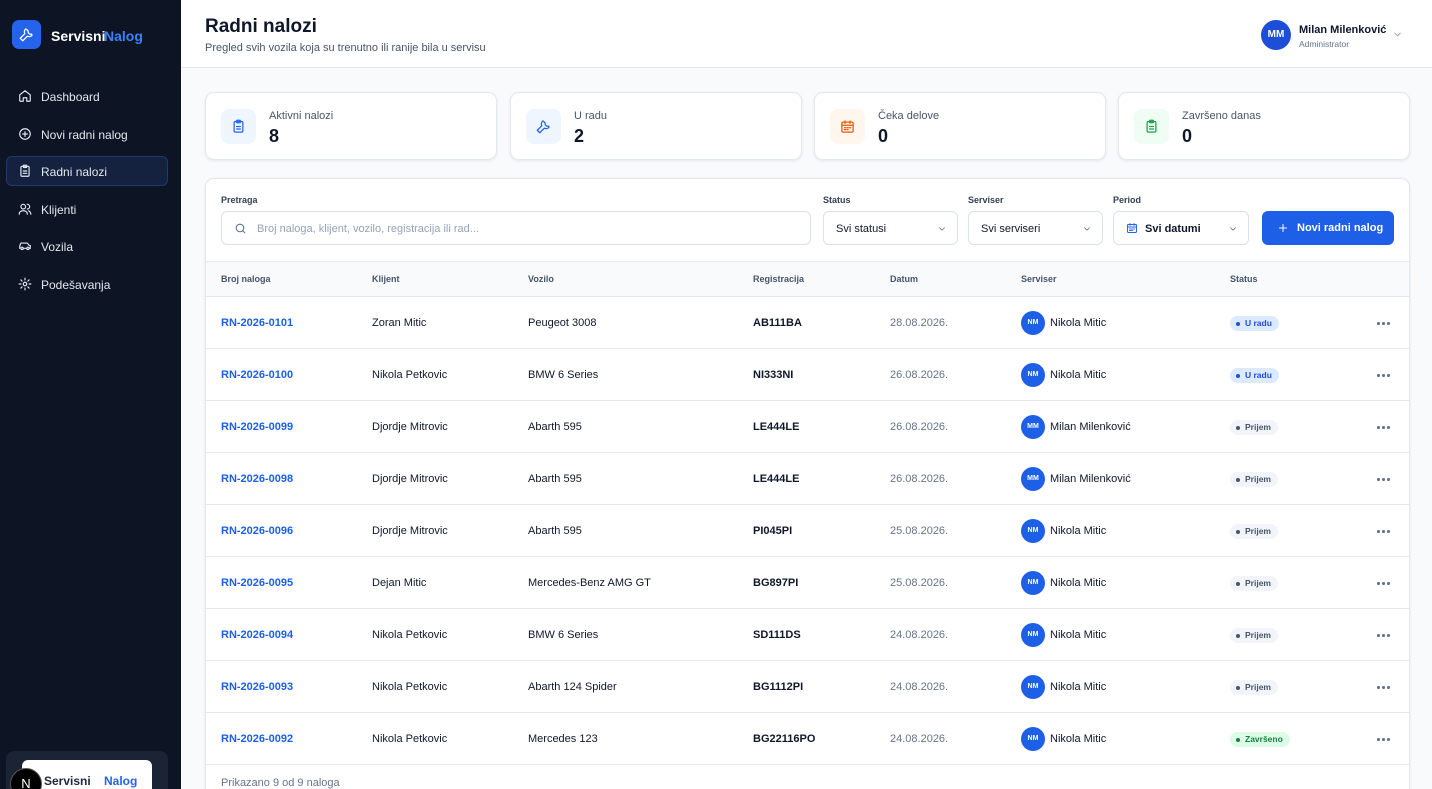 This screenshot has height=789, width=1432. What do you see at coordinates (861, 229) in the screenshot?
I see `filter-value: Svi statusi` at bounding box center [861, 229].